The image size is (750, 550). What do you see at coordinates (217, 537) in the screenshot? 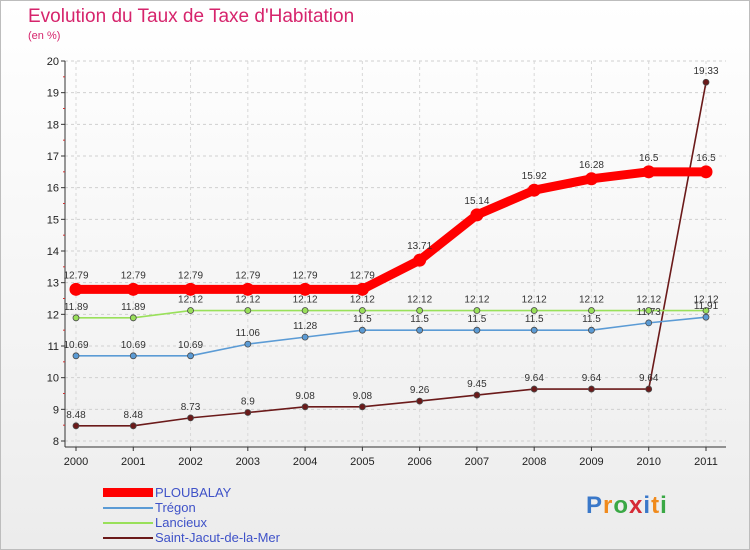
I see `legend-label: Saint-Jacut-de-la-Mer` at bounding box center [217, 537].